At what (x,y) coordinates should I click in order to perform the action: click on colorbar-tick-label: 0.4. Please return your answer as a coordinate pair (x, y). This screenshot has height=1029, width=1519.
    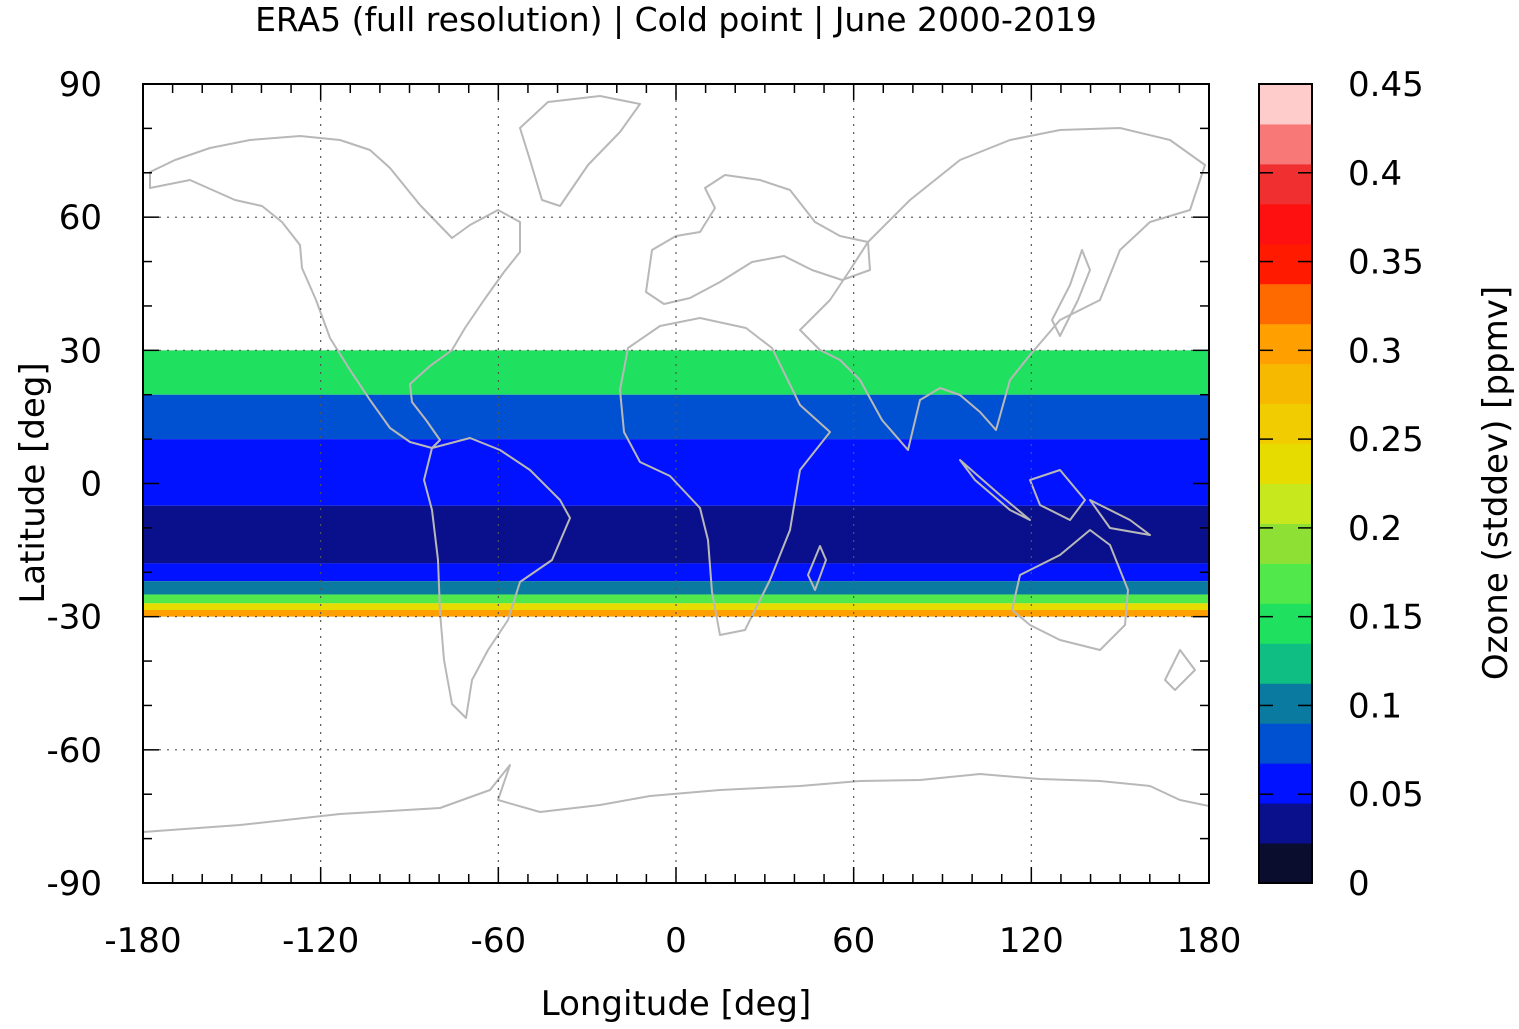
    Looking at the image, I should click on (1375, 174).